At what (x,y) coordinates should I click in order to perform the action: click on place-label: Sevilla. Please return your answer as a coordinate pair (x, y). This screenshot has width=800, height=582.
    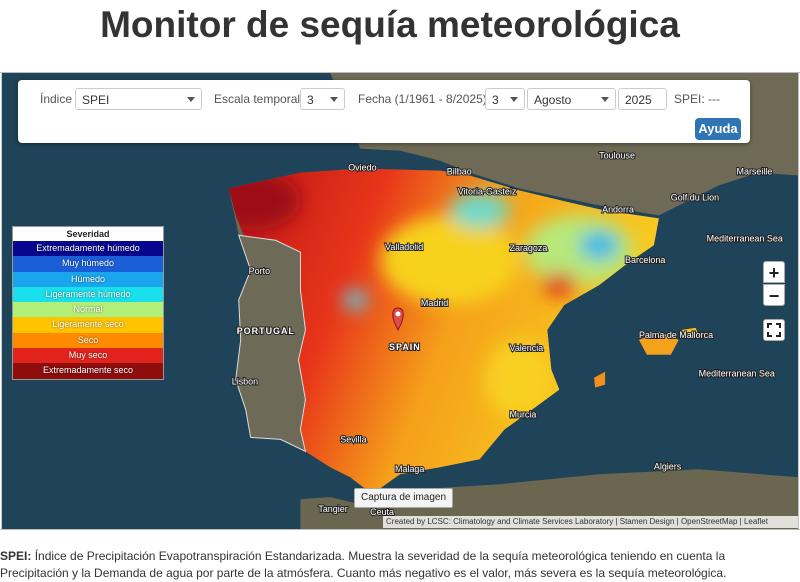
    Looking at the image, I should click on (353, 439).